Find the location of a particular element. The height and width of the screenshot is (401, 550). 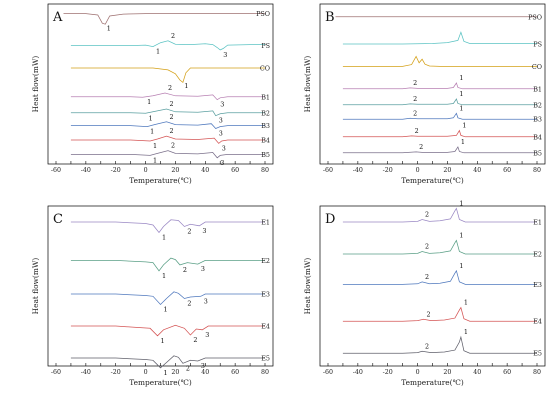

trace-e1 is located at coordinates (439, 215).